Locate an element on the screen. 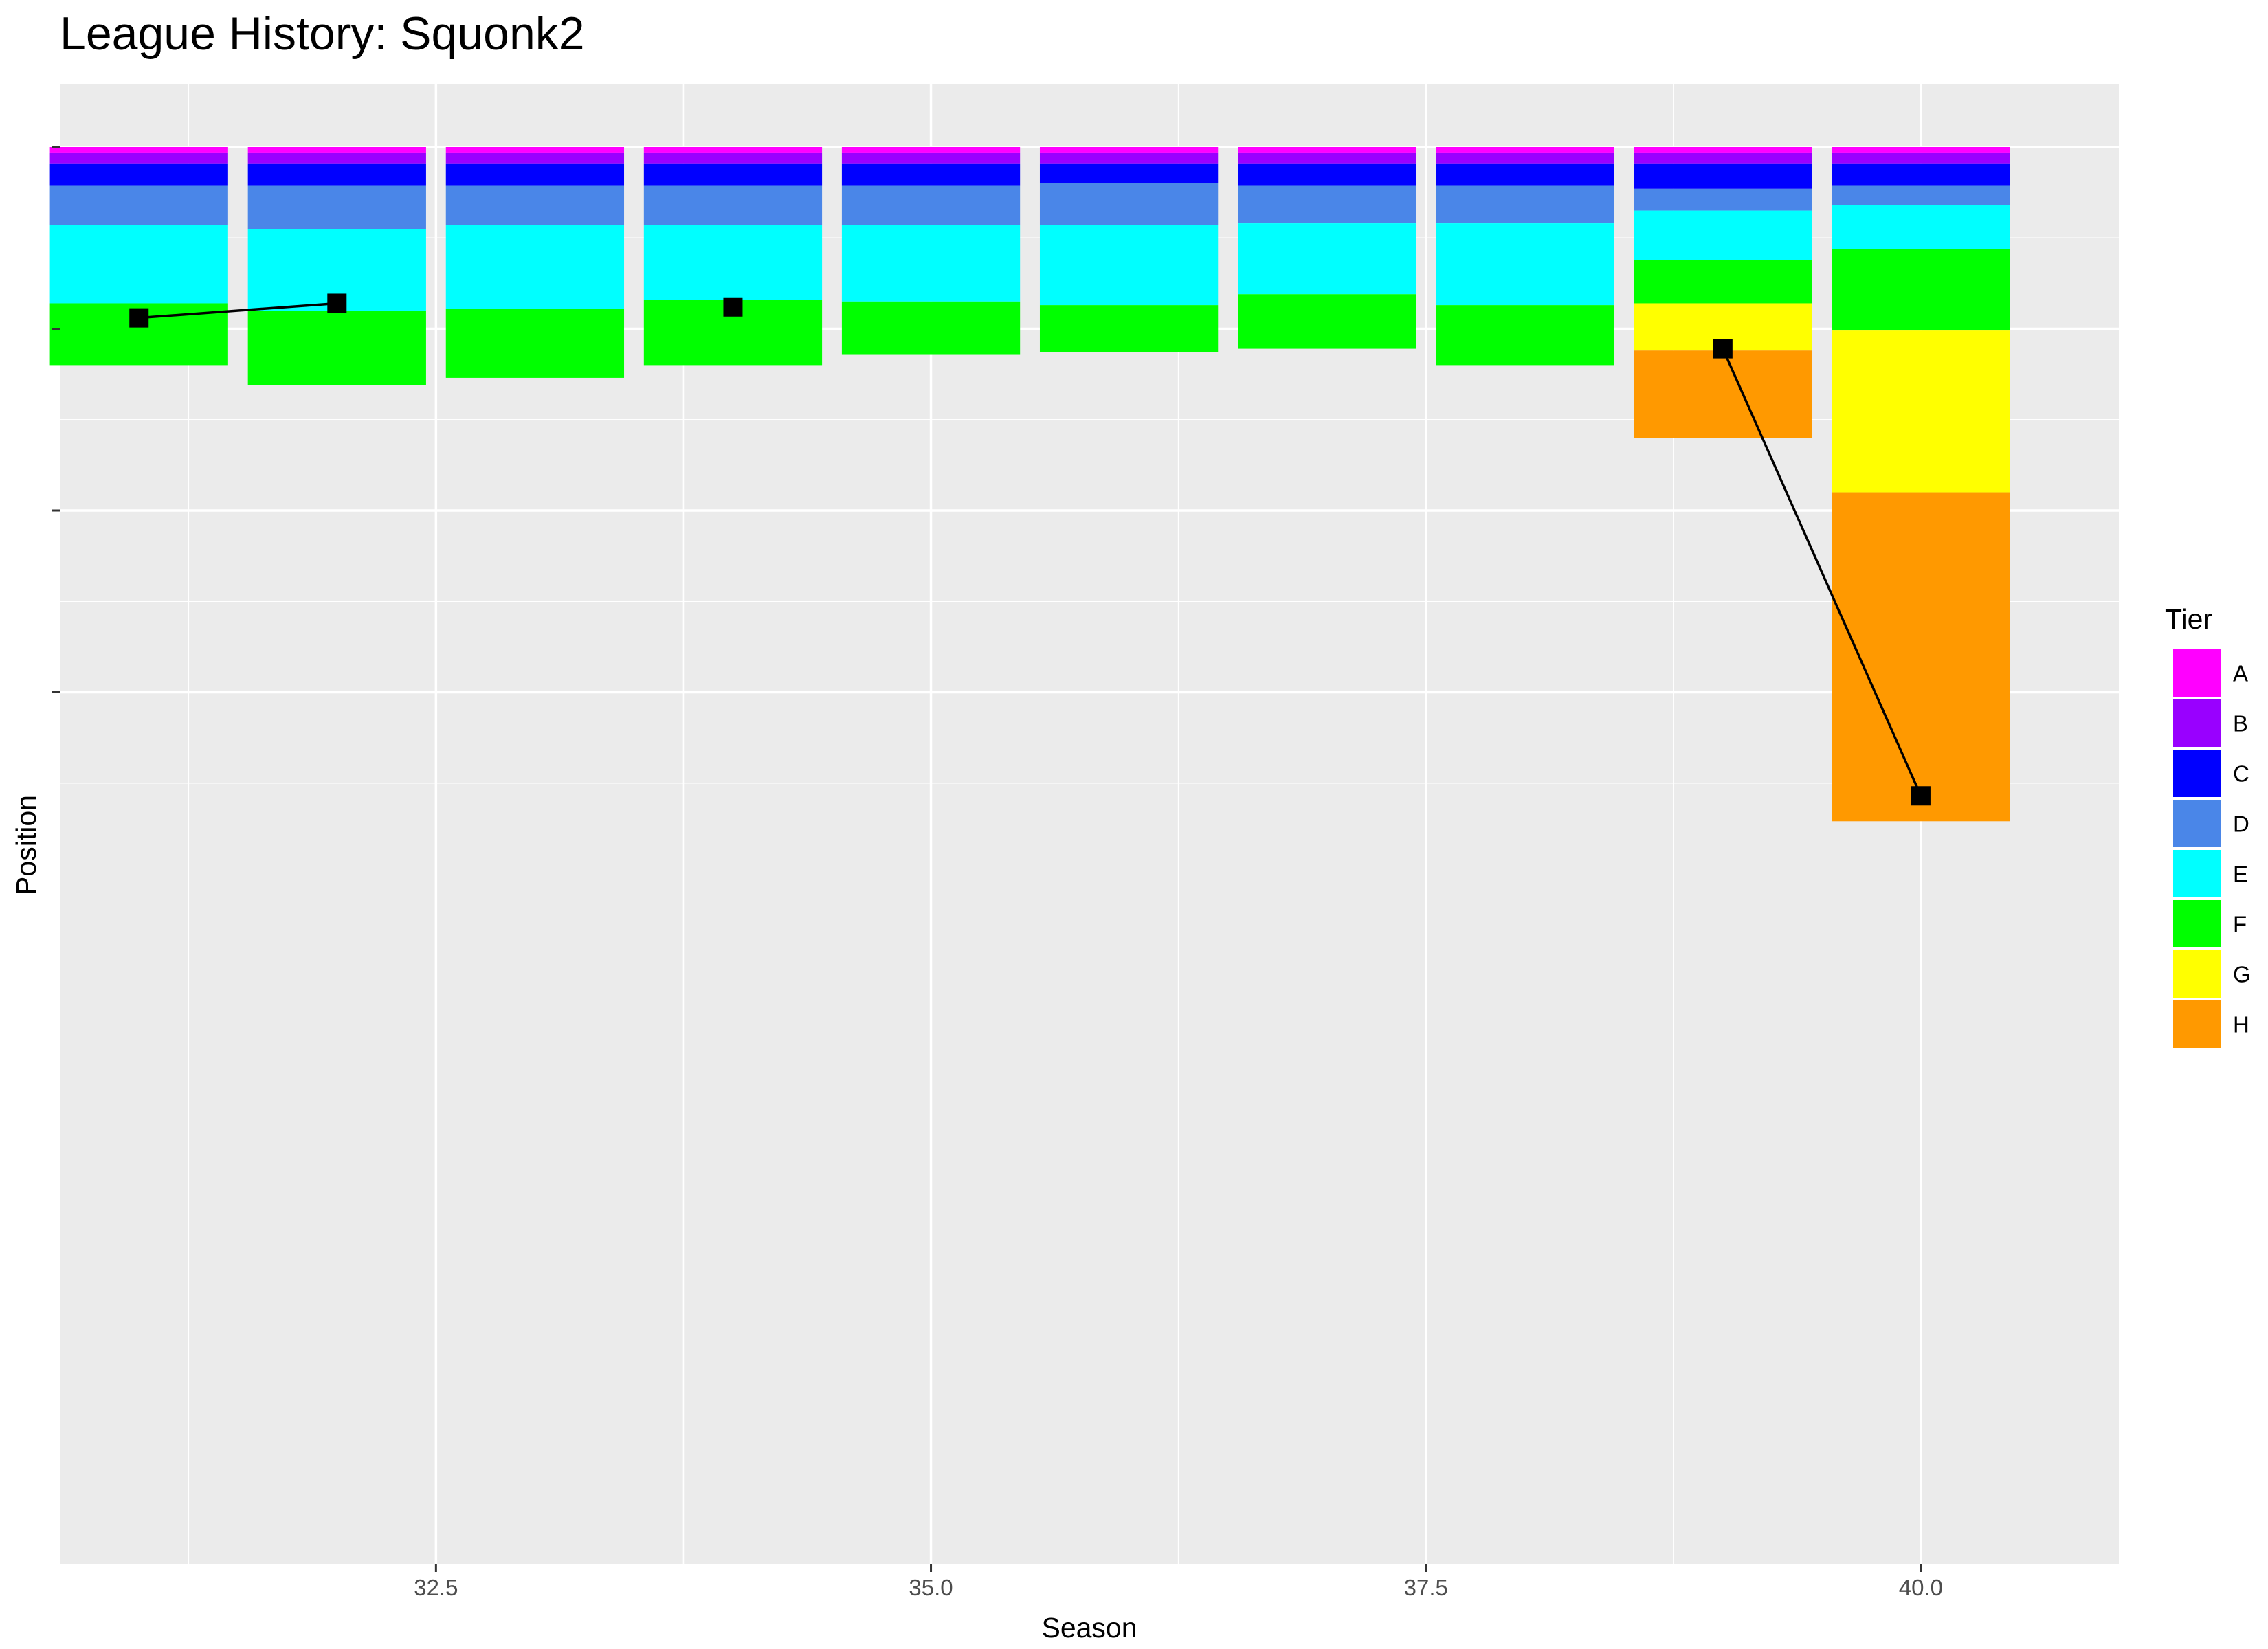 The image size is (2268, 1649). bar-segment-31-E is located at coordinates (138, 264).